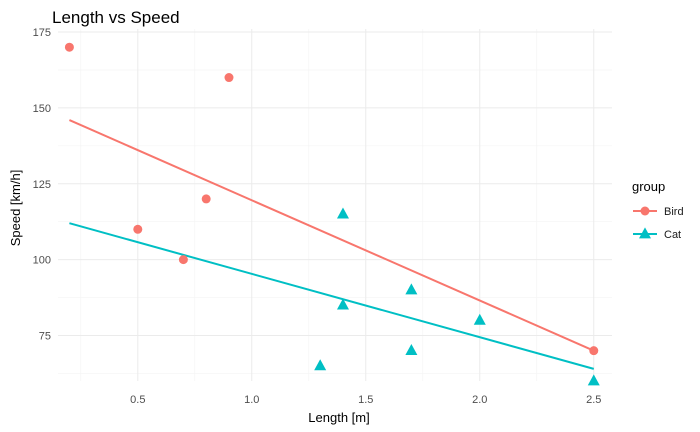 This screenshot has height=432, width=700. Describe the element at coordinates (338, 417) in the screenshot. I see `x-axis-label: Length [m]` at that location.